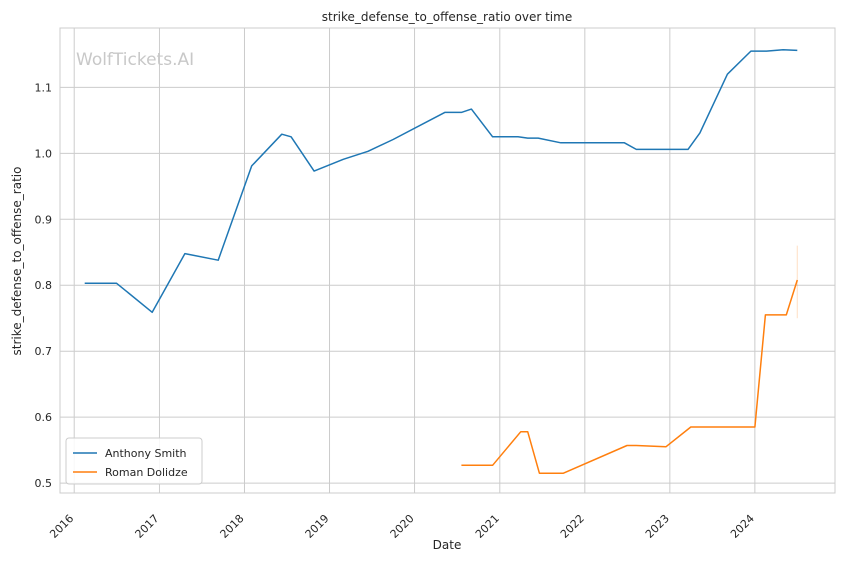  Describe the element at coordinates (44, 153) in the screenshot. I see `y-tick-label: 1.0` at that location.